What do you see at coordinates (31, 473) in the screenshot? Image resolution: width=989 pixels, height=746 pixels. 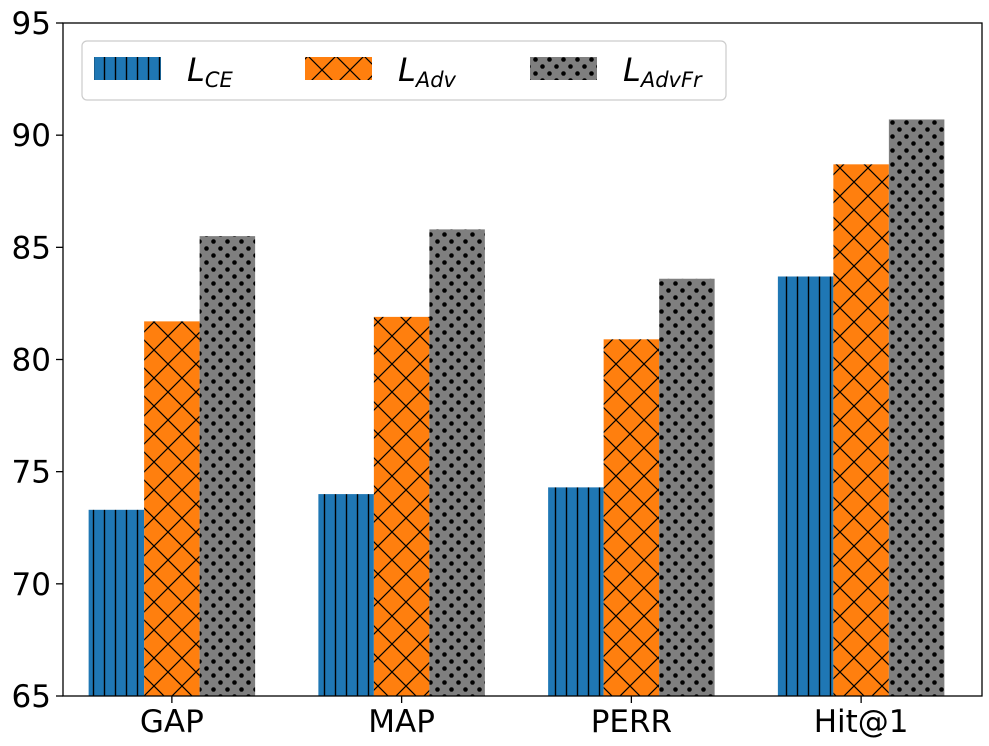 I see `y-tick-label: 75` at bounding box center [31, 473].